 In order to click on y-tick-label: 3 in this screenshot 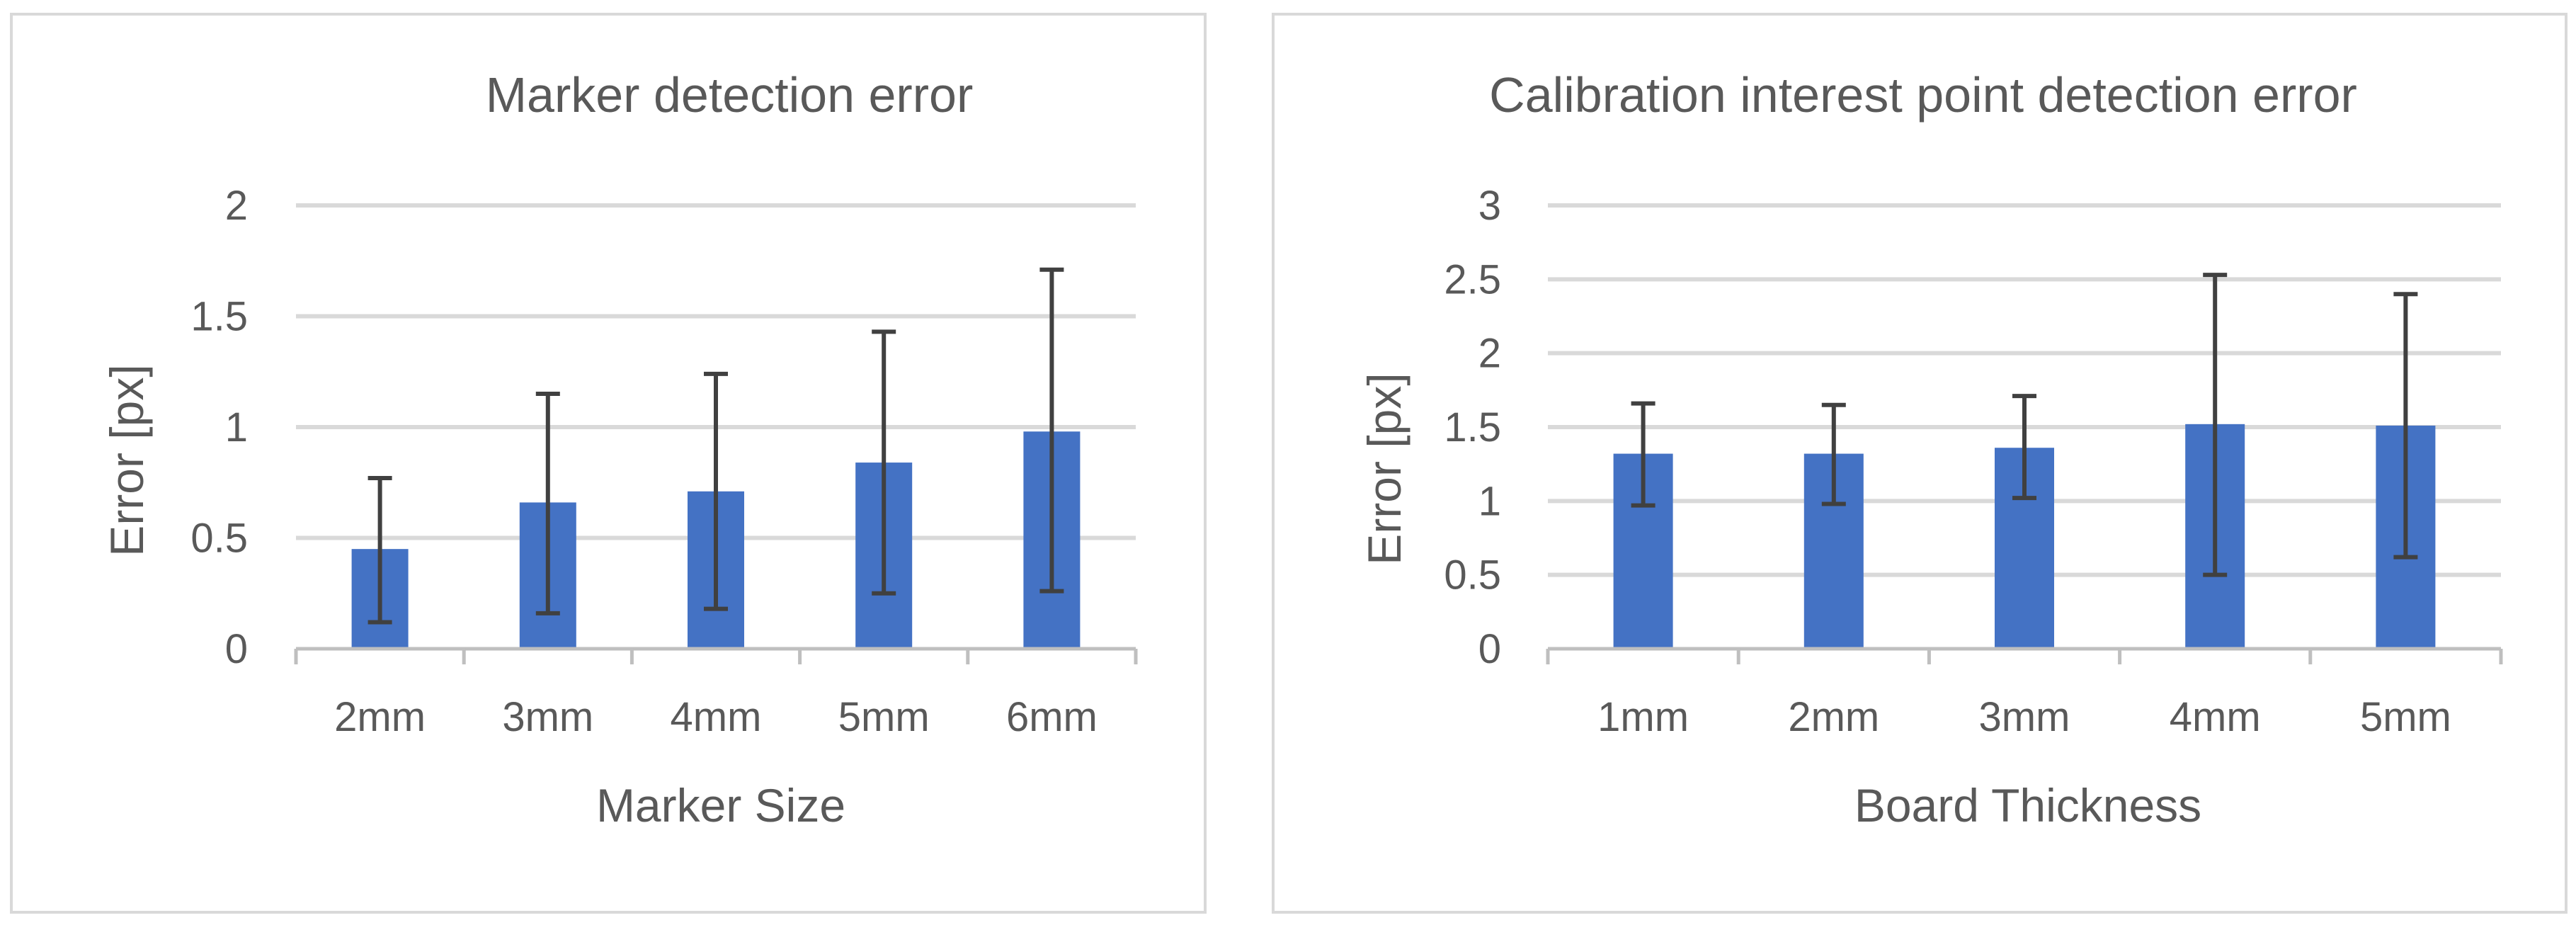, I will do `click(1490, 206)`.